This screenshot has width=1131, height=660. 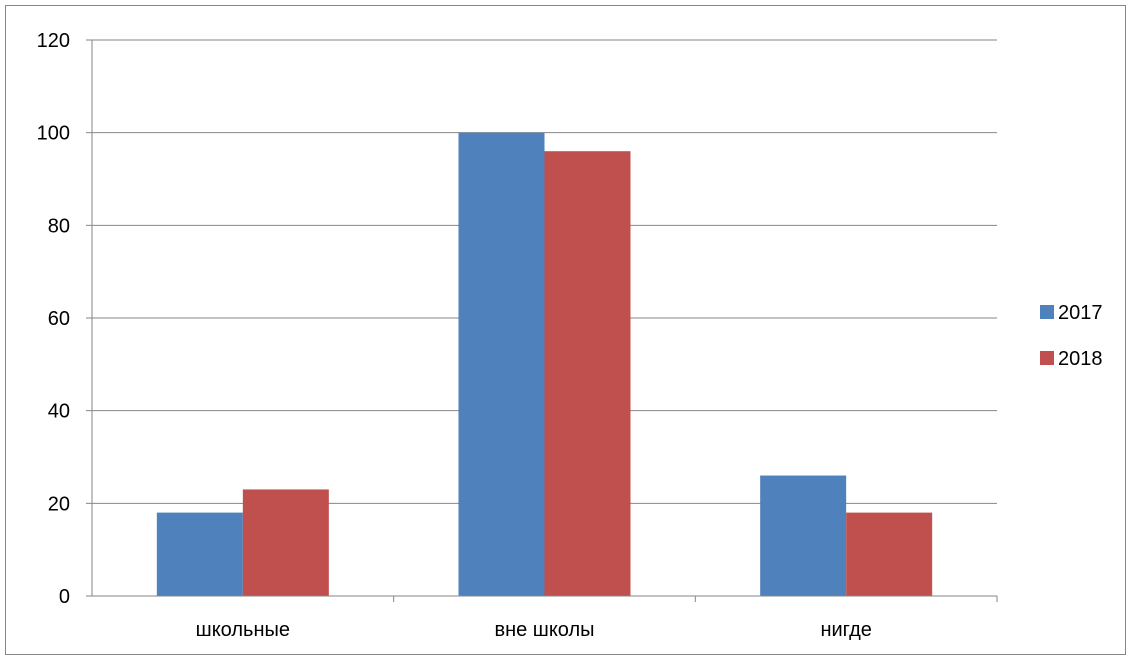 I want to click on y-tick-label: 60, so click(x=59, y=319).